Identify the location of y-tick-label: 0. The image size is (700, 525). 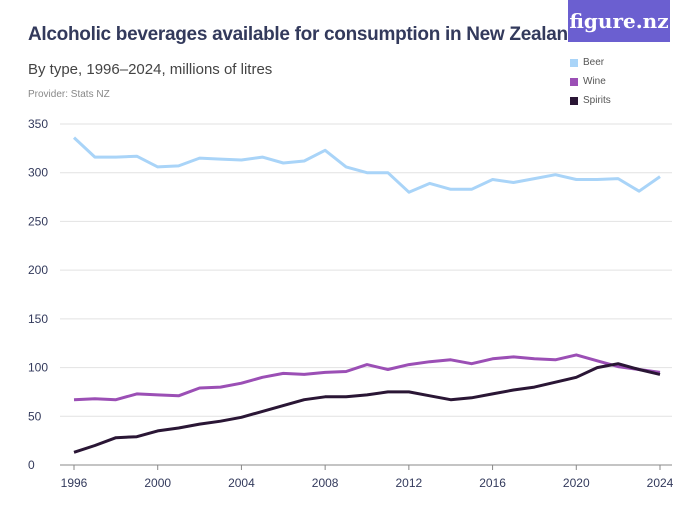
(31, 465).